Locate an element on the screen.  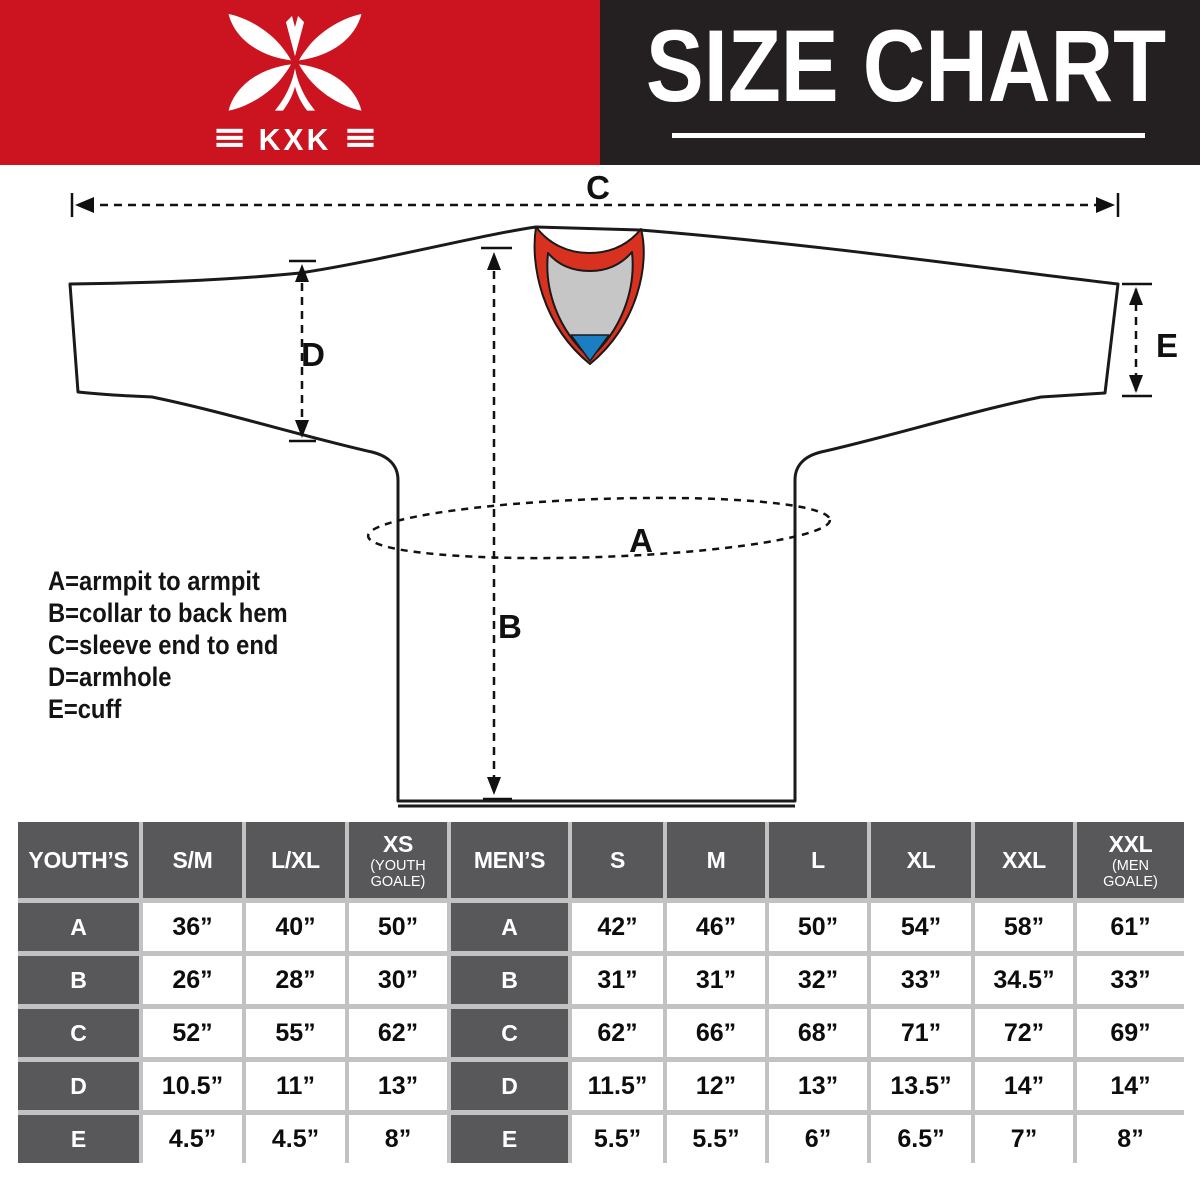
measure-b-arrow-bottom-icon is located at coordinates (494, 786).